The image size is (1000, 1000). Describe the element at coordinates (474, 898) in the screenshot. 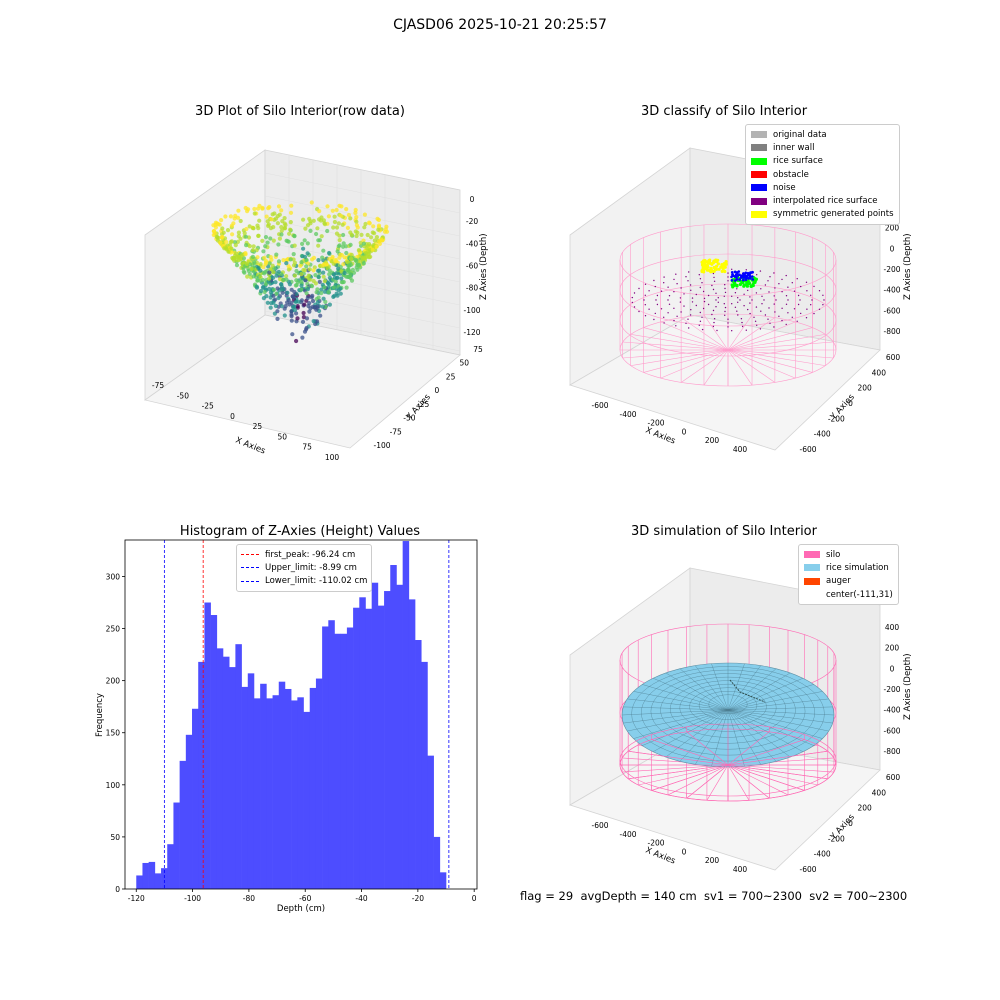

I see `x-tick-label: 0` at that location.